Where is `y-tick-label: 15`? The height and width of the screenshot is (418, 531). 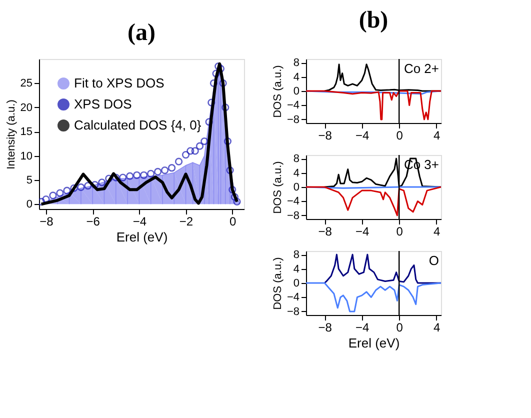 y-tick-label: 15 is located at coordinates (26, 132).